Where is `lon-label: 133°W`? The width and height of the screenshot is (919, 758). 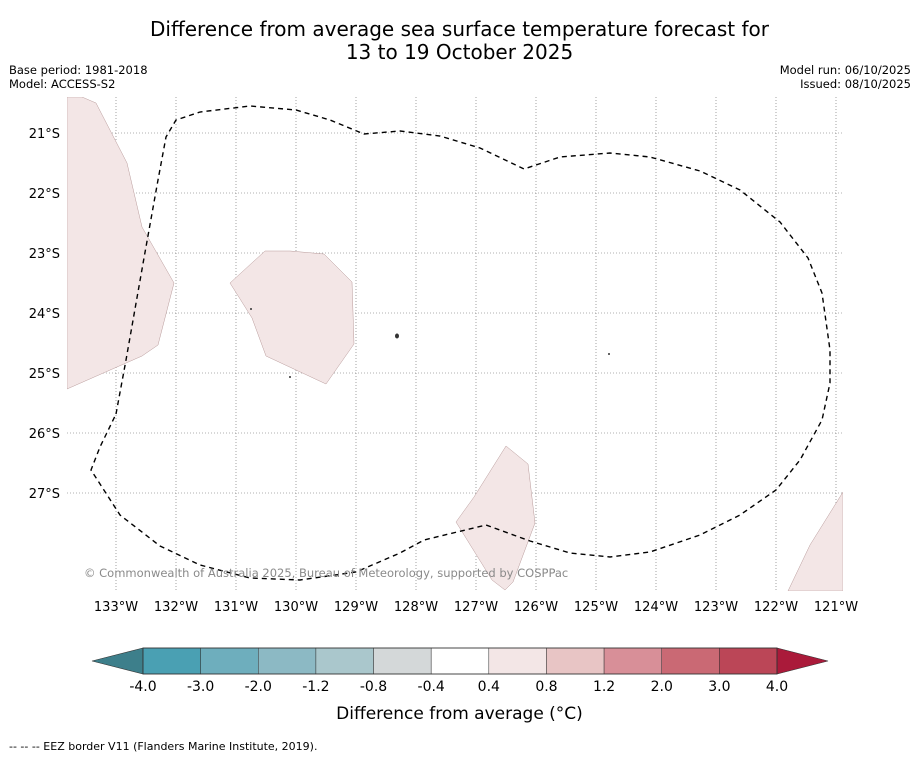 lon-label: 133°W is located at coordinates (116, 607).